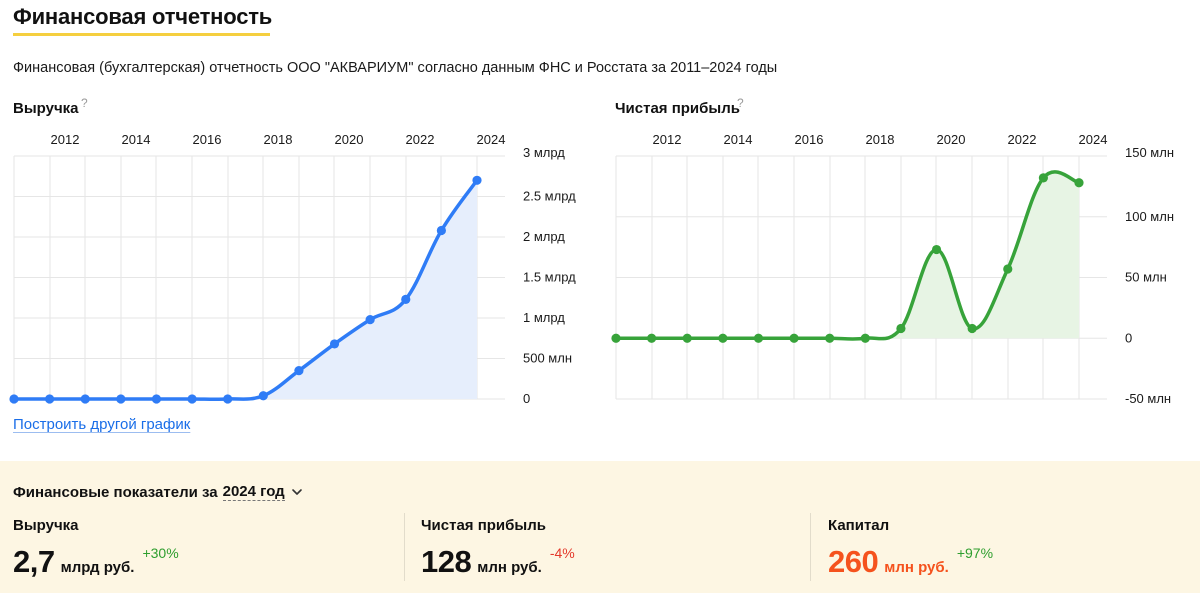 Image resolution: width=1200 pixels, height=593 pixels. I want to click on profit-x-tick-label: 2024, so click(1093, 139).